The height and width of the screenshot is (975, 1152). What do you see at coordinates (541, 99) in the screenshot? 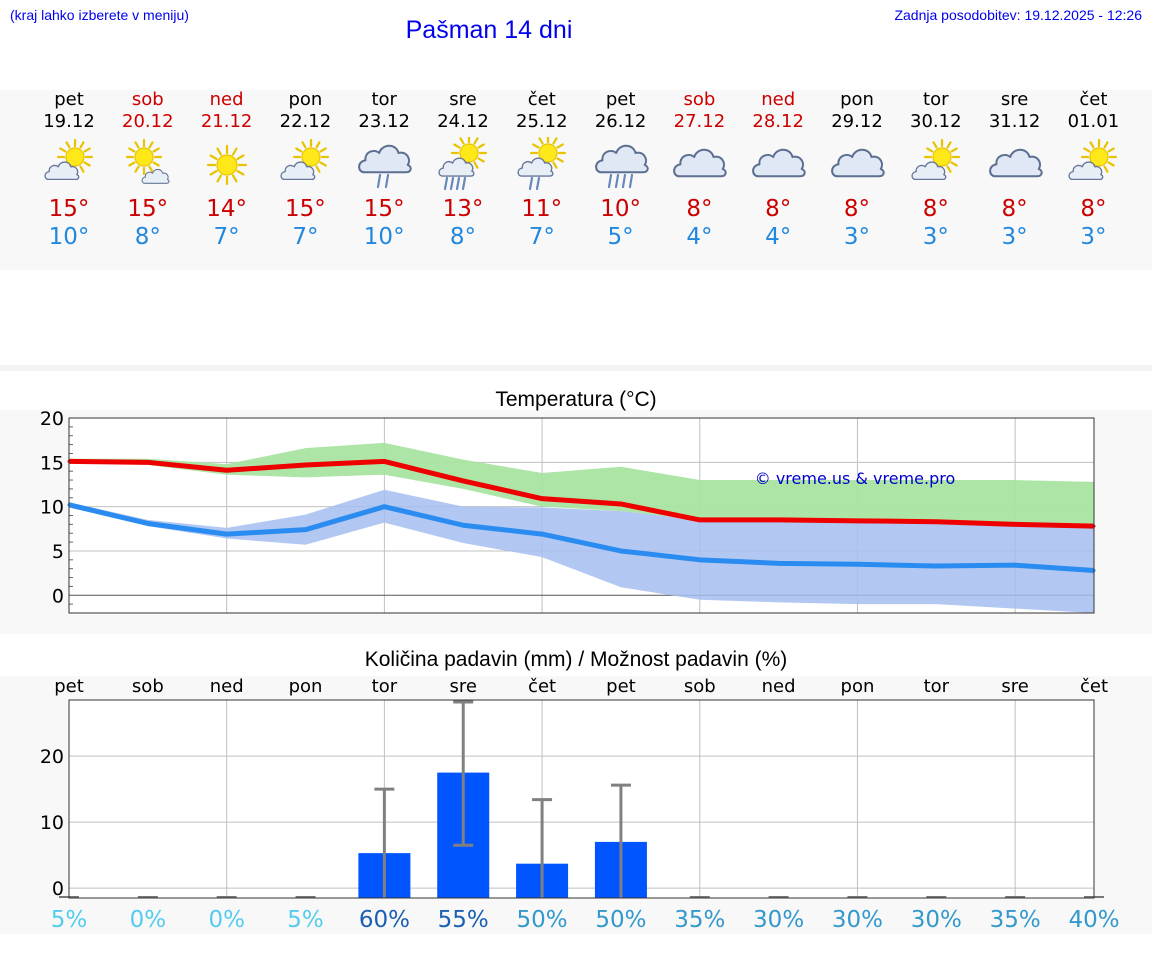
I see `day-name: čet` at bounding box center [541, 99].